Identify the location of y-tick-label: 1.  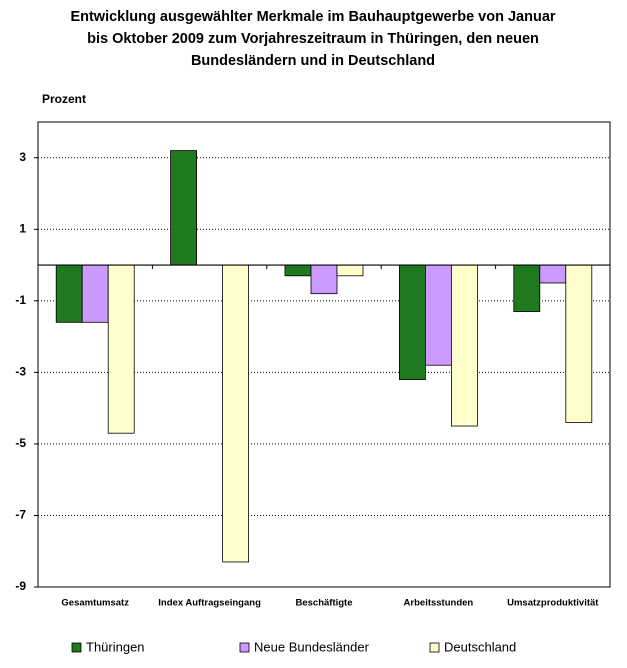
(22, 228).